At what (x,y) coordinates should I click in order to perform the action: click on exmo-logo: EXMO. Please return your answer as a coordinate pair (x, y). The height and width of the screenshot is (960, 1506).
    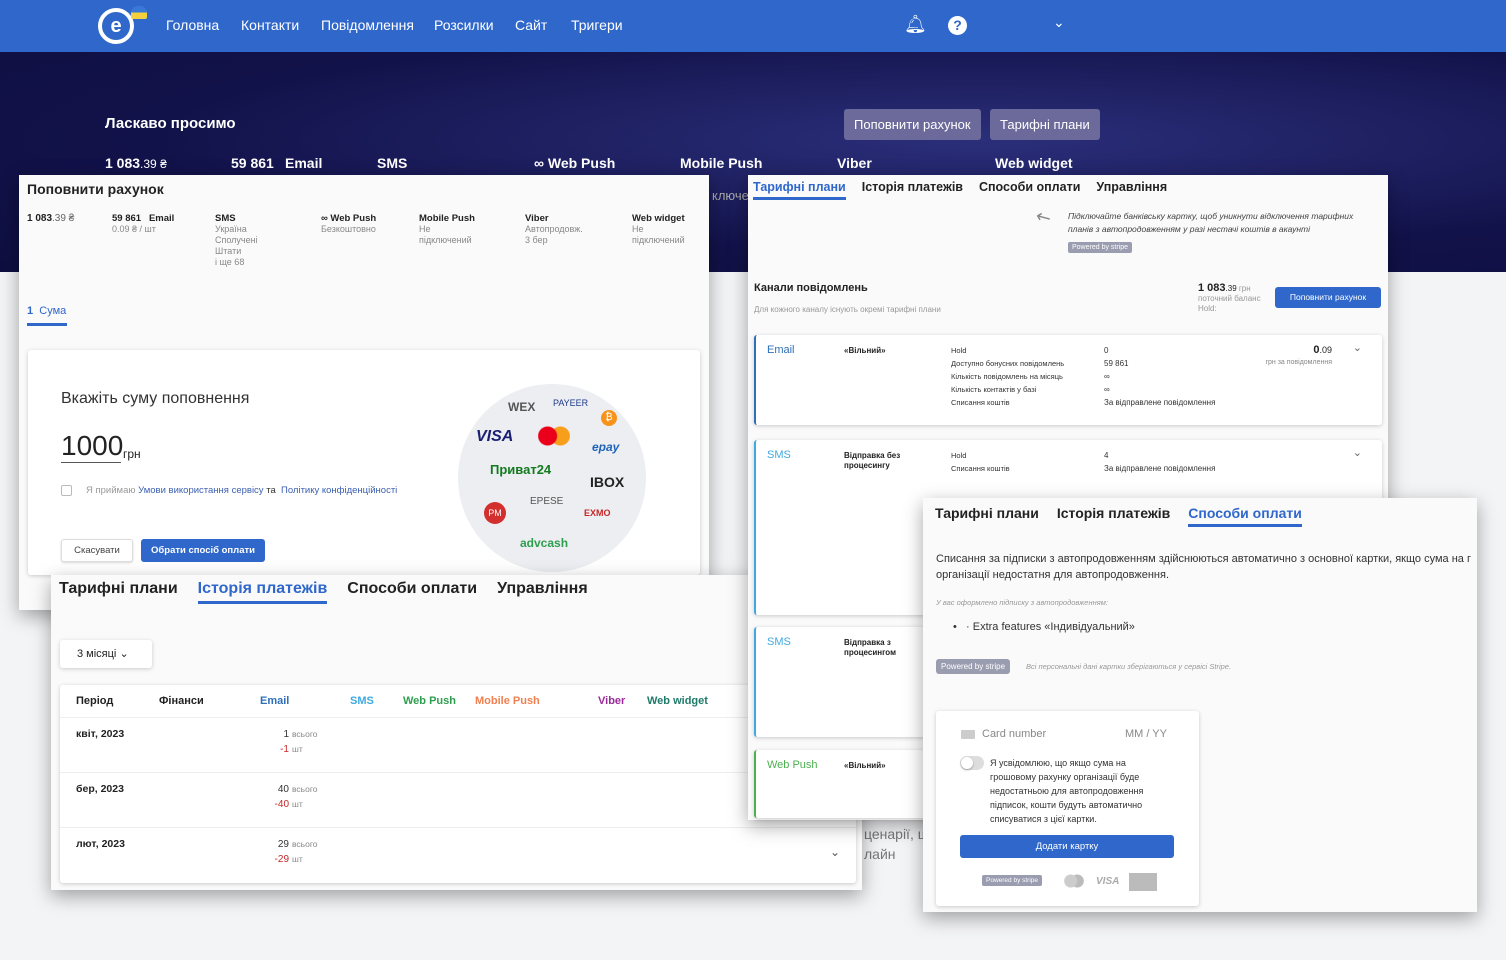
    Looking at the image, I should click on (597, 513).